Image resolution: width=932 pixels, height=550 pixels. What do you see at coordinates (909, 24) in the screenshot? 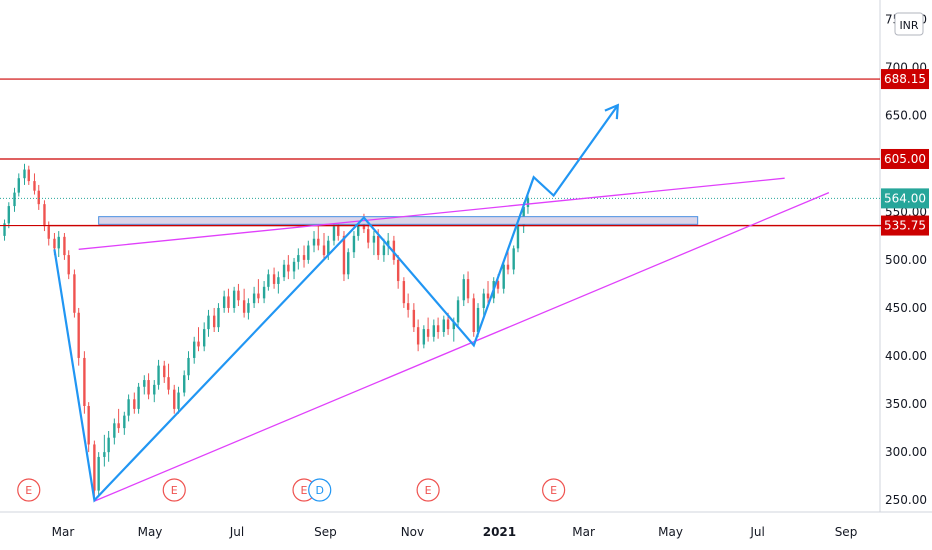
I see `currency-indicator: INR` at bounding box center [909, 24].